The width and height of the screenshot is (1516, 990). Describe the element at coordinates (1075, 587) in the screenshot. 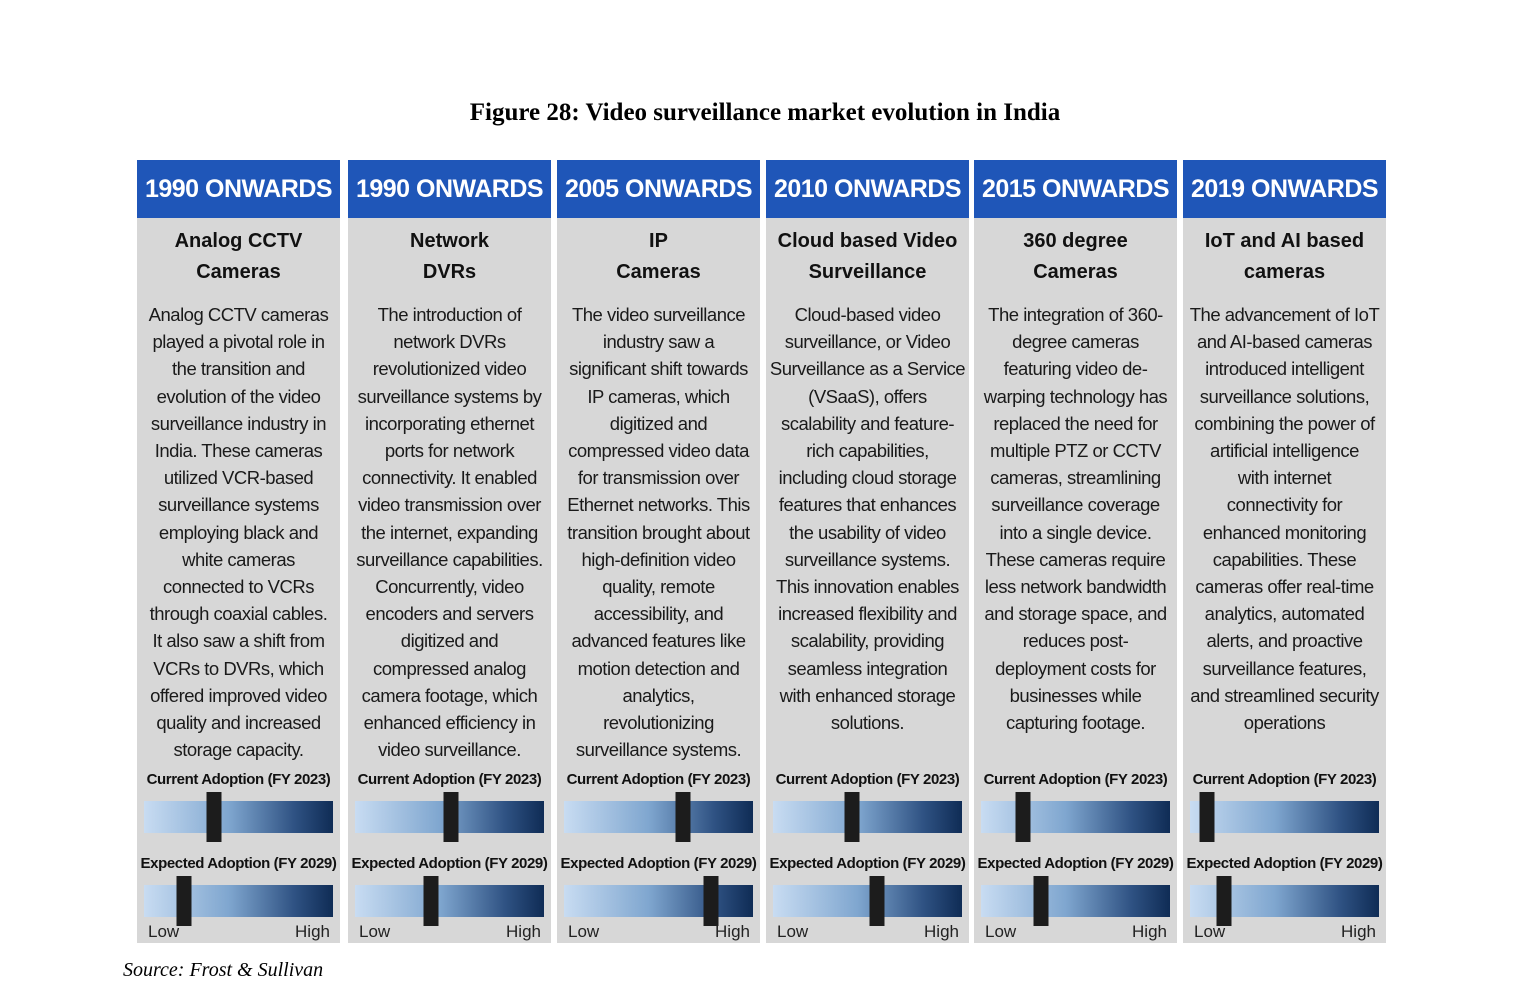

I see `description-line: less network bandwidth` at that location.